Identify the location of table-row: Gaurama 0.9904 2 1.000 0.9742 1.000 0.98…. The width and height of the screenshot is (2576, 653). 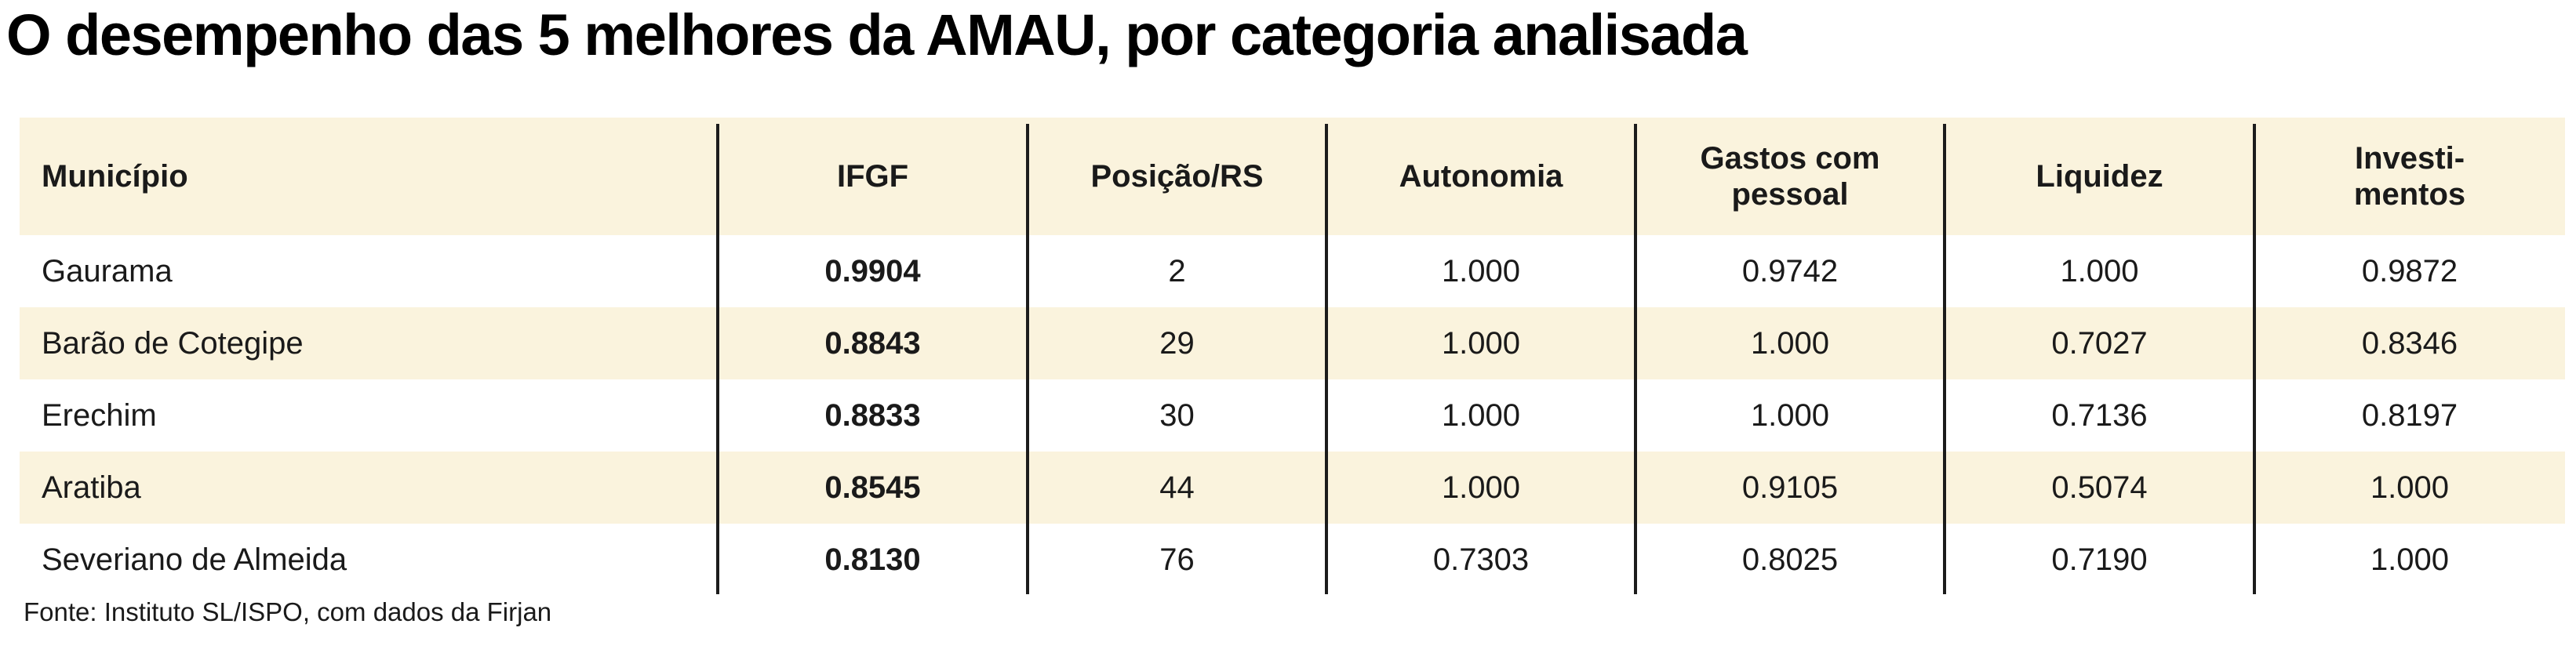
(1292, 271).